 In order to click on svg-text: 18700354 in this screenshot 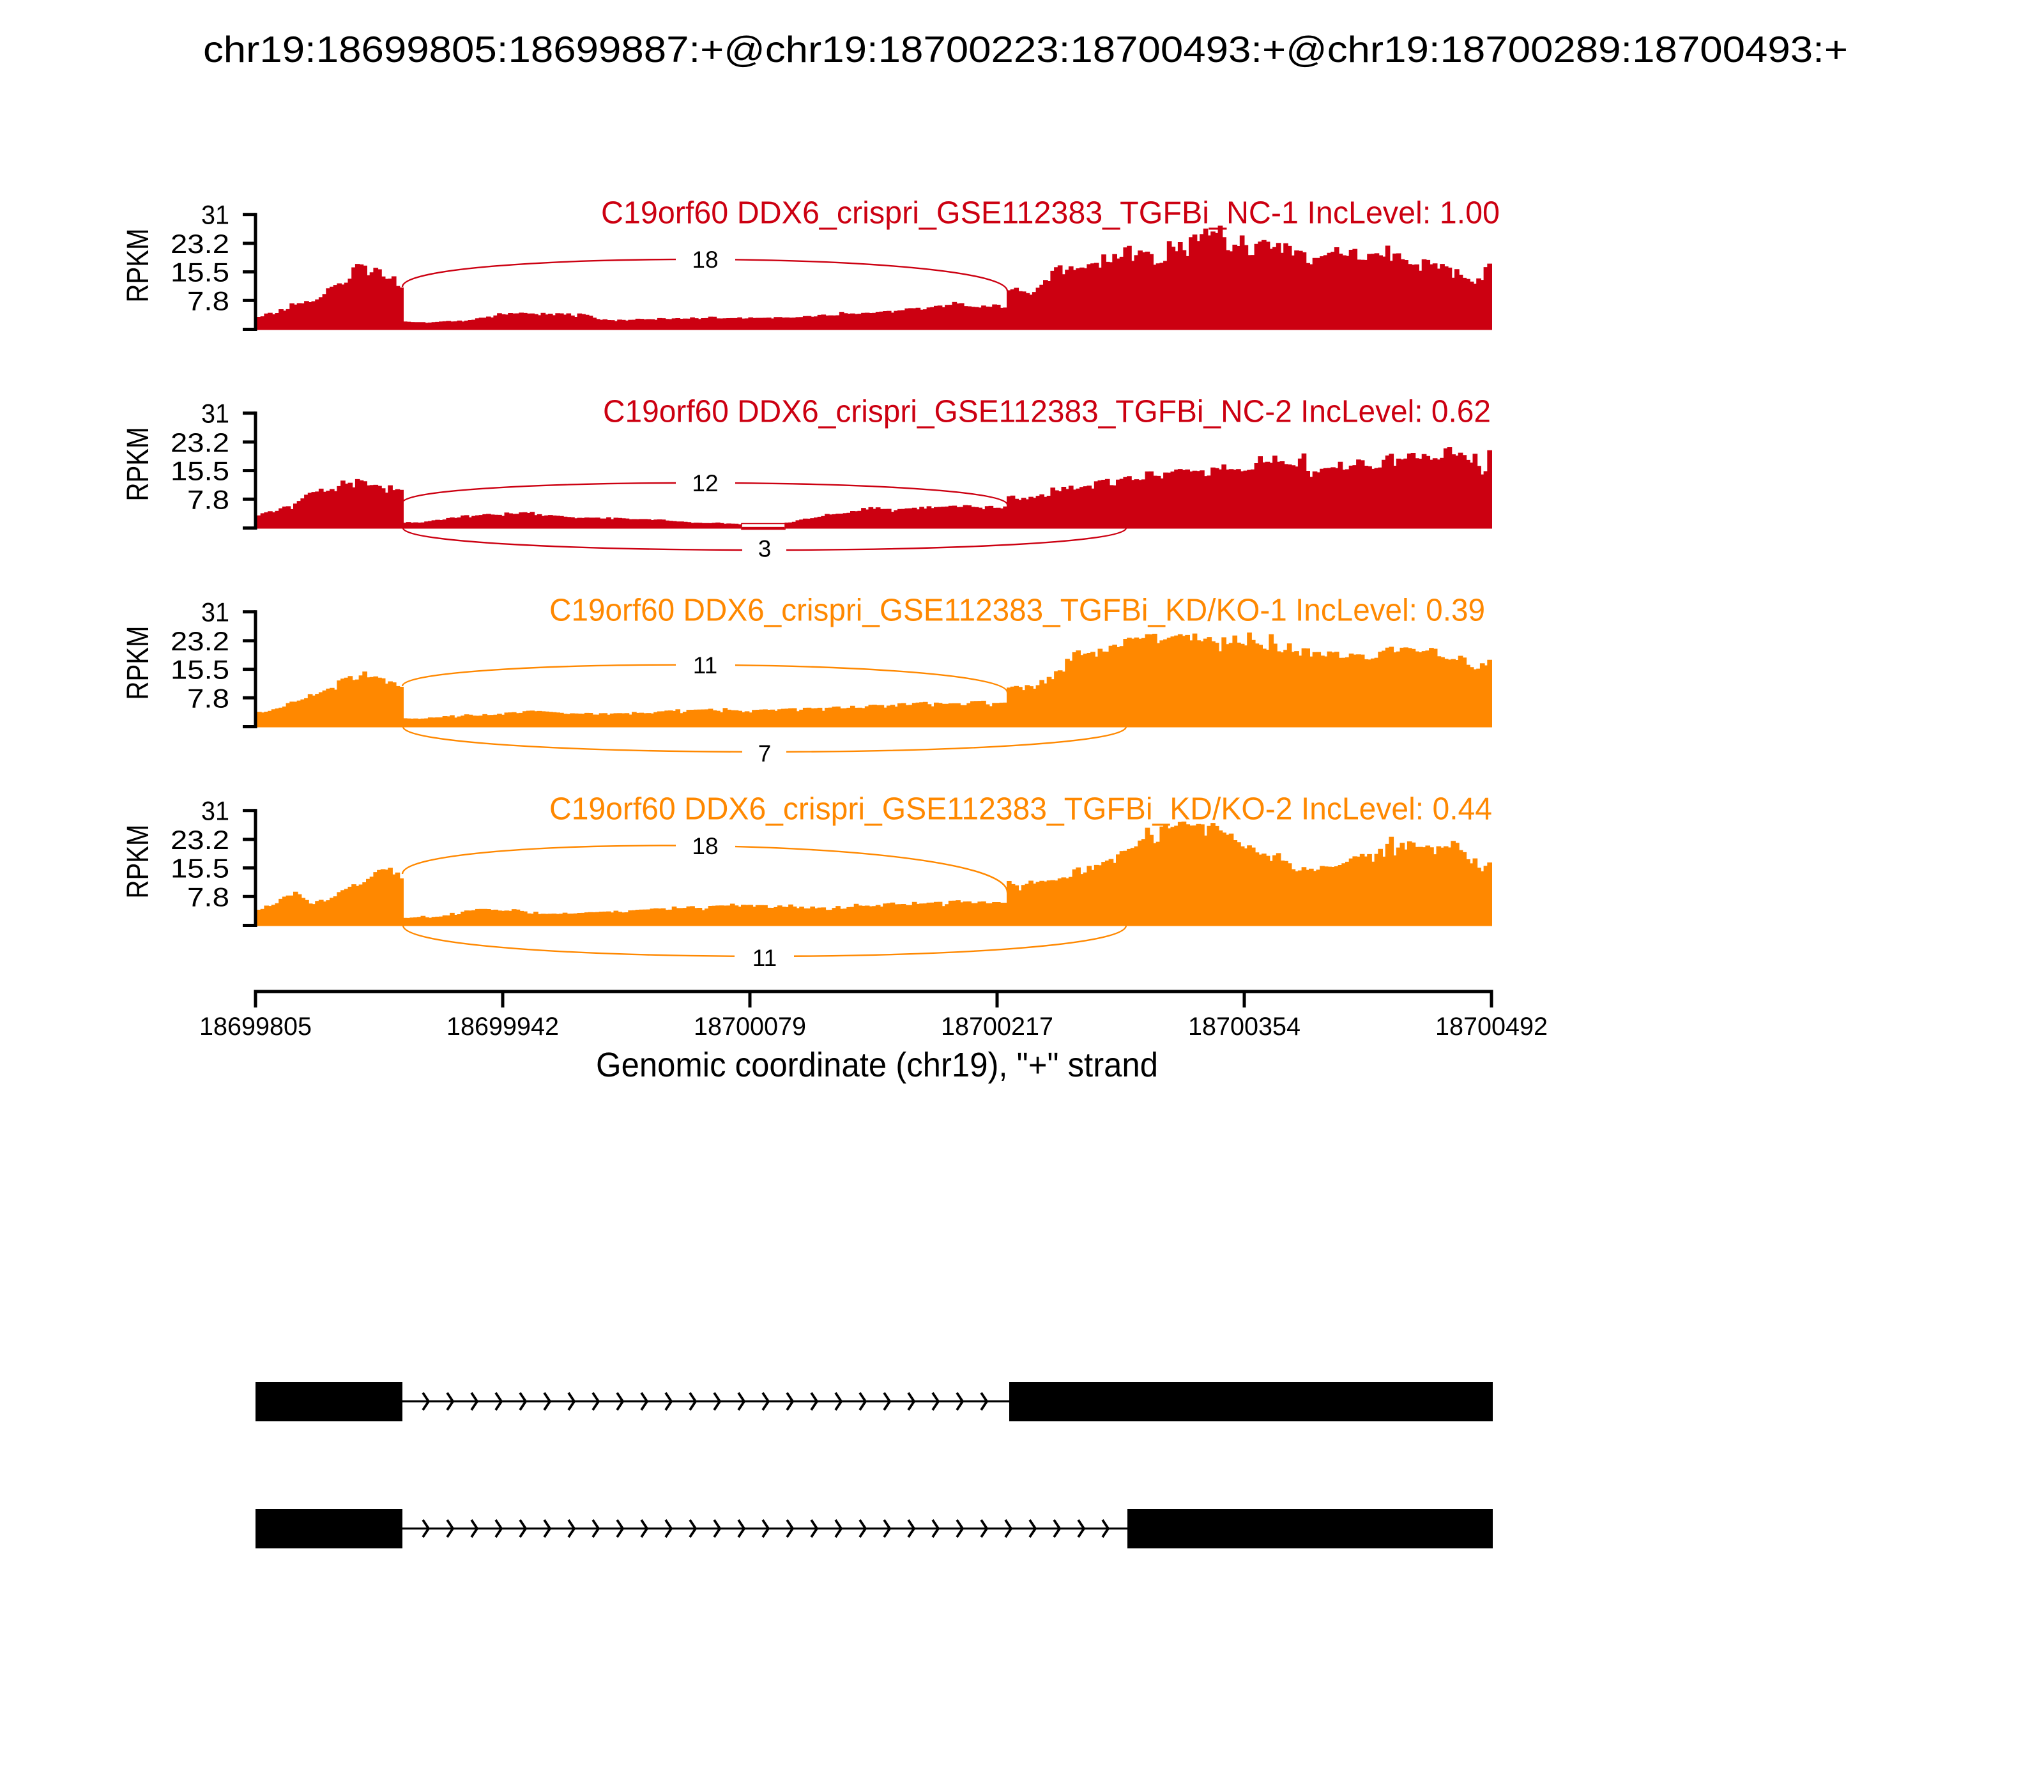, I will do `click(1244, 1027)`.